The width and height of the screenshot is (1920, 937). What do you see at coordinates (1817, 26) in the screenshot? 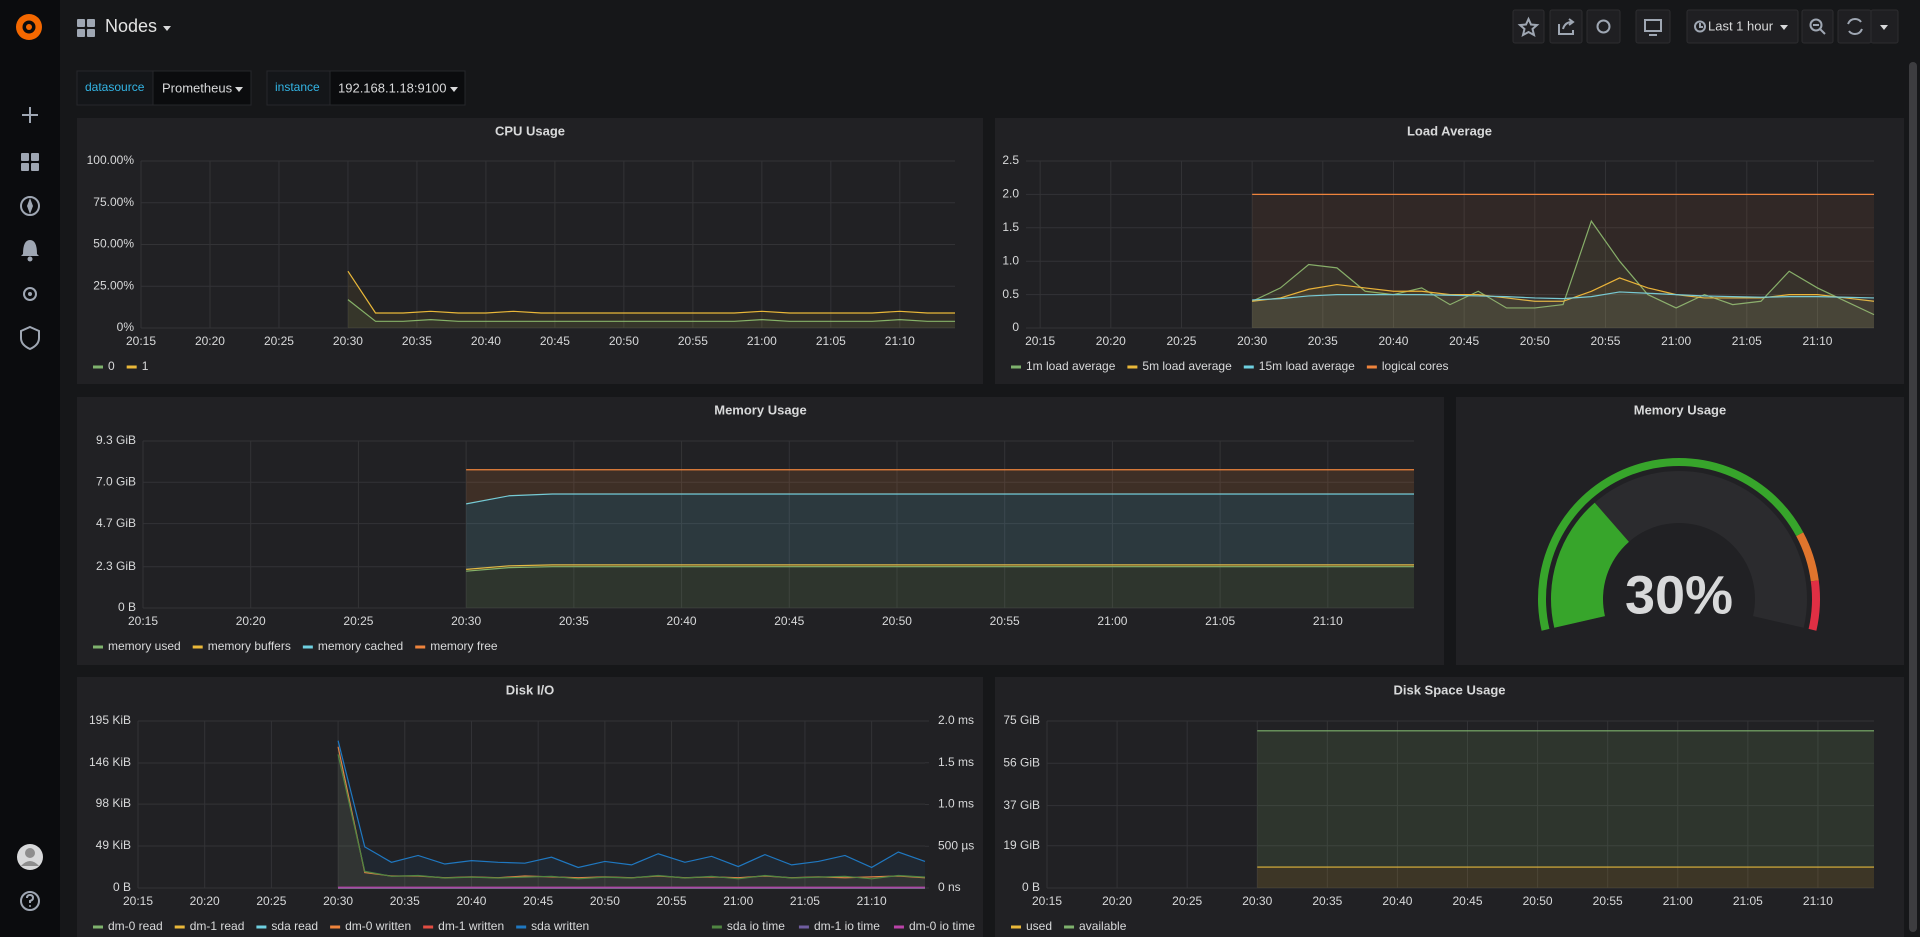
I see `zoom-out-button` at bounding box center [1817, 26].